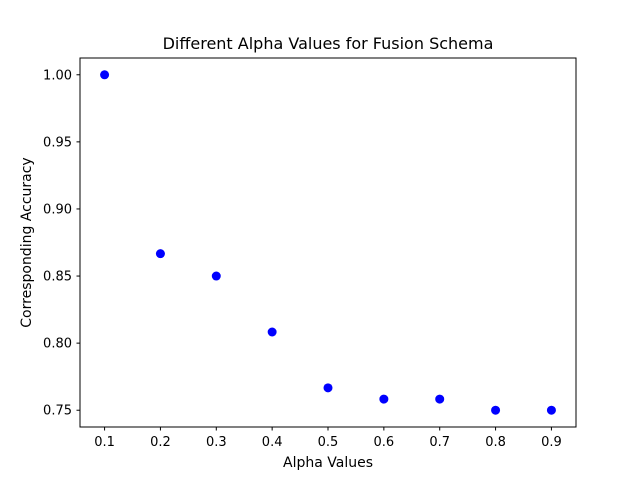 This screenshot has height=484, width=640. I want to click on x-tick-label: 0.6, so click(384, 442).